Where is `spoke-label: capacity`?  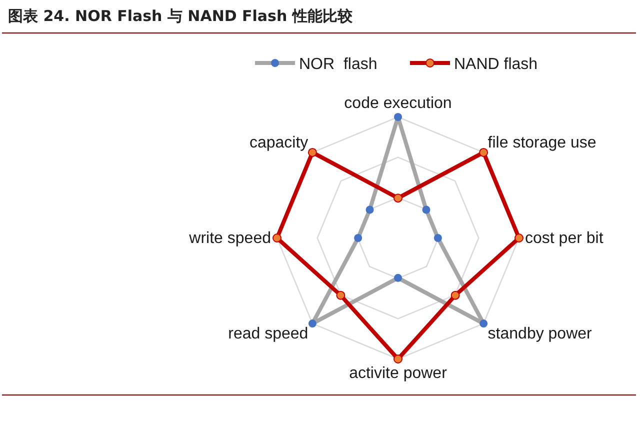
spoke-label: capacity is located at coordinates (278, 143).